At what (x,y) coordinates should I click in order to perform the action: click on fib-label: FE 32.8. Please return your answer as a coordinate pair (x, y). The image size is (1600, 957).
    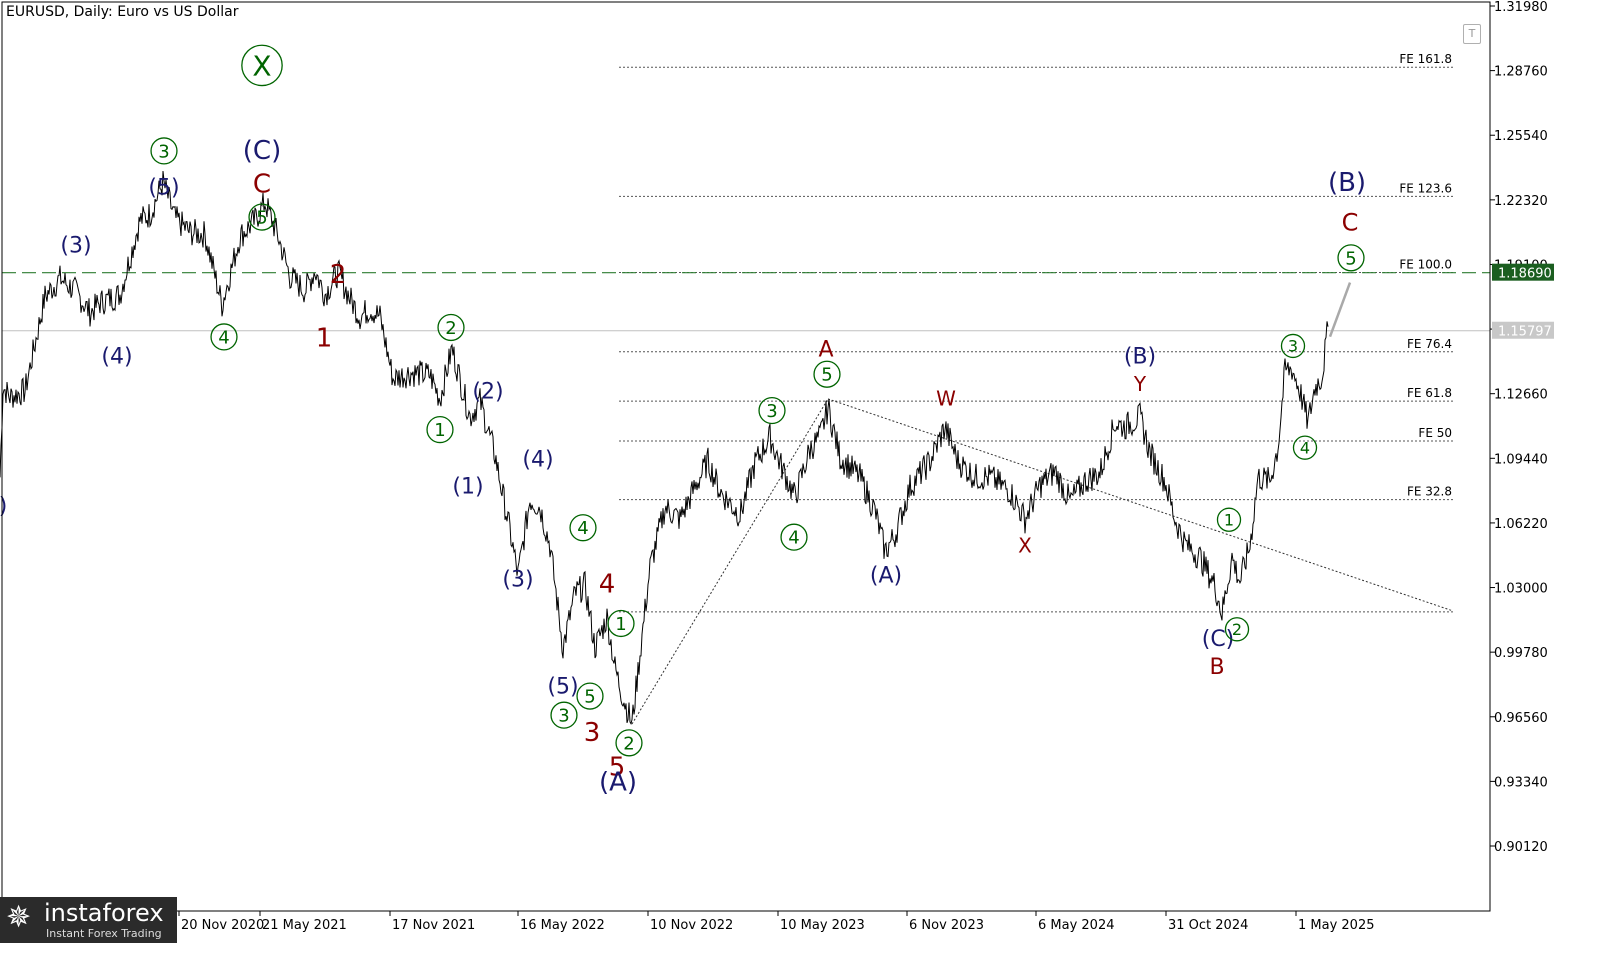
    Looking at the image, I should click on (1429, 492).